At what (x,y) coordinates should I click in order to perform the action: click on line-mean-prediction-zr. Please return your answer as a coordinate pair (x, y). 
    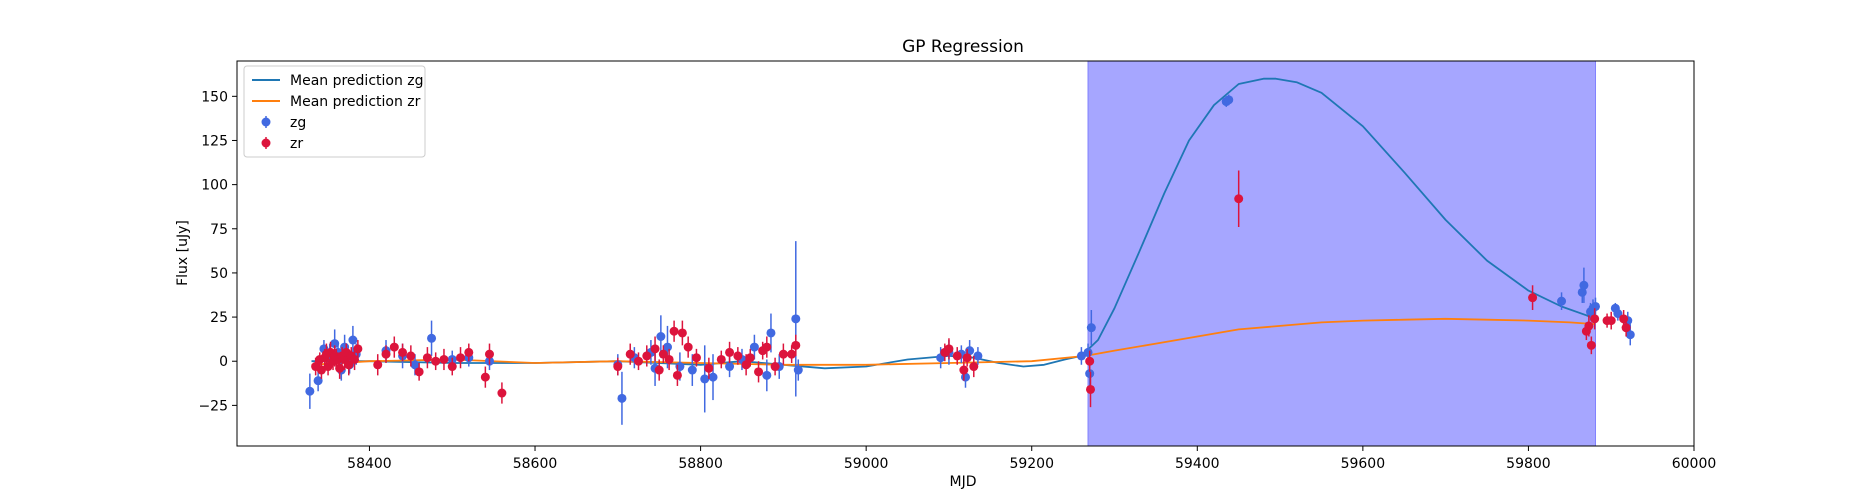
    Looking at the image, I should click on (953, 341).